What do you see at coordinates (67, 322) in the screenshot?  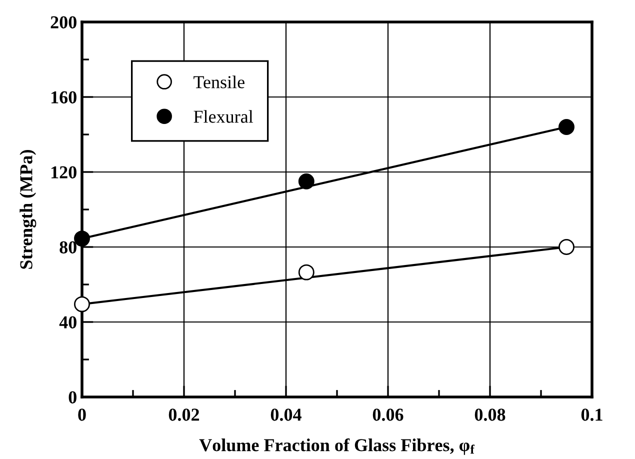 I see `y-tick-label: 40` at bounding box center [67, 322].